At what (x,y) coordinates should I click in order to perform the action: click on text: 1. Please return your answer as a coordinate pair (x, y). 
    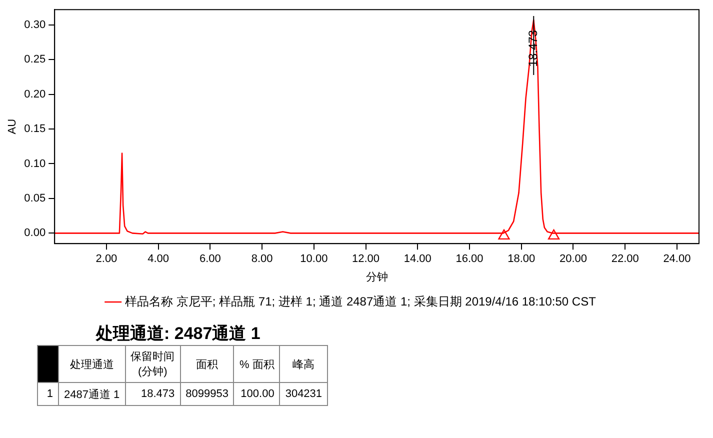
    Looking at the image, I should click on (48, 394).